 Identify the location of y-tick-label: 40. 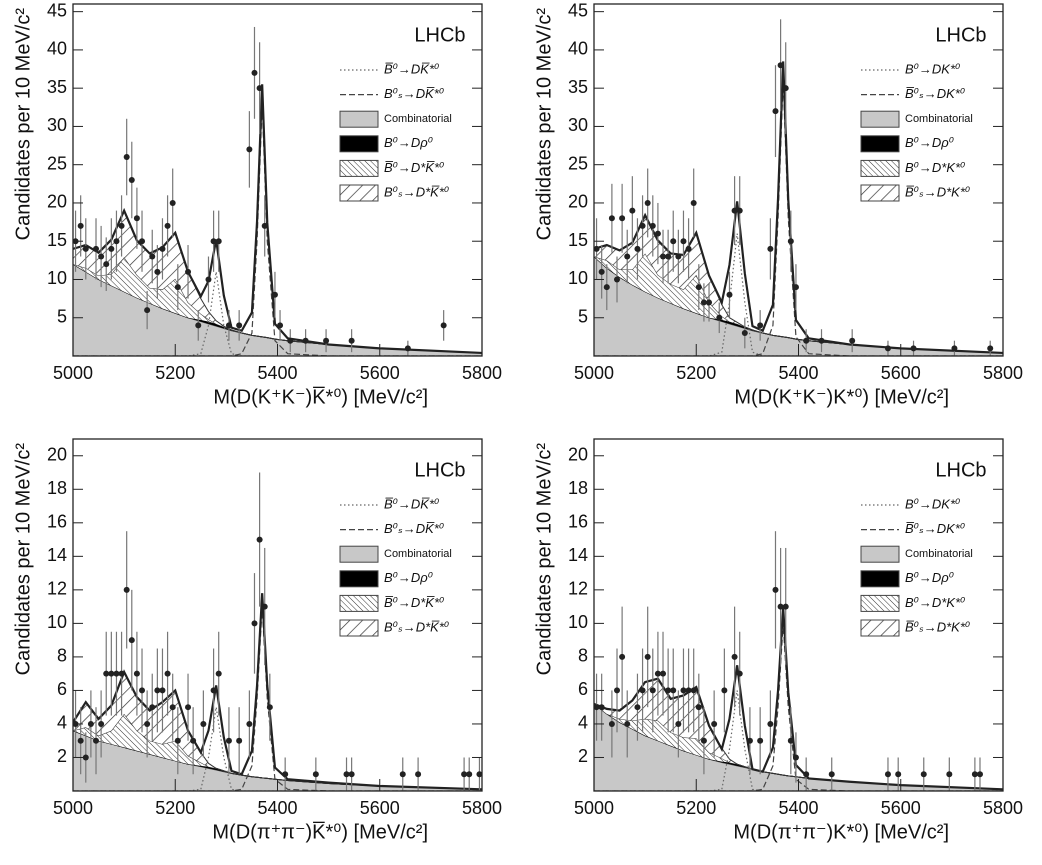
(578, 49).